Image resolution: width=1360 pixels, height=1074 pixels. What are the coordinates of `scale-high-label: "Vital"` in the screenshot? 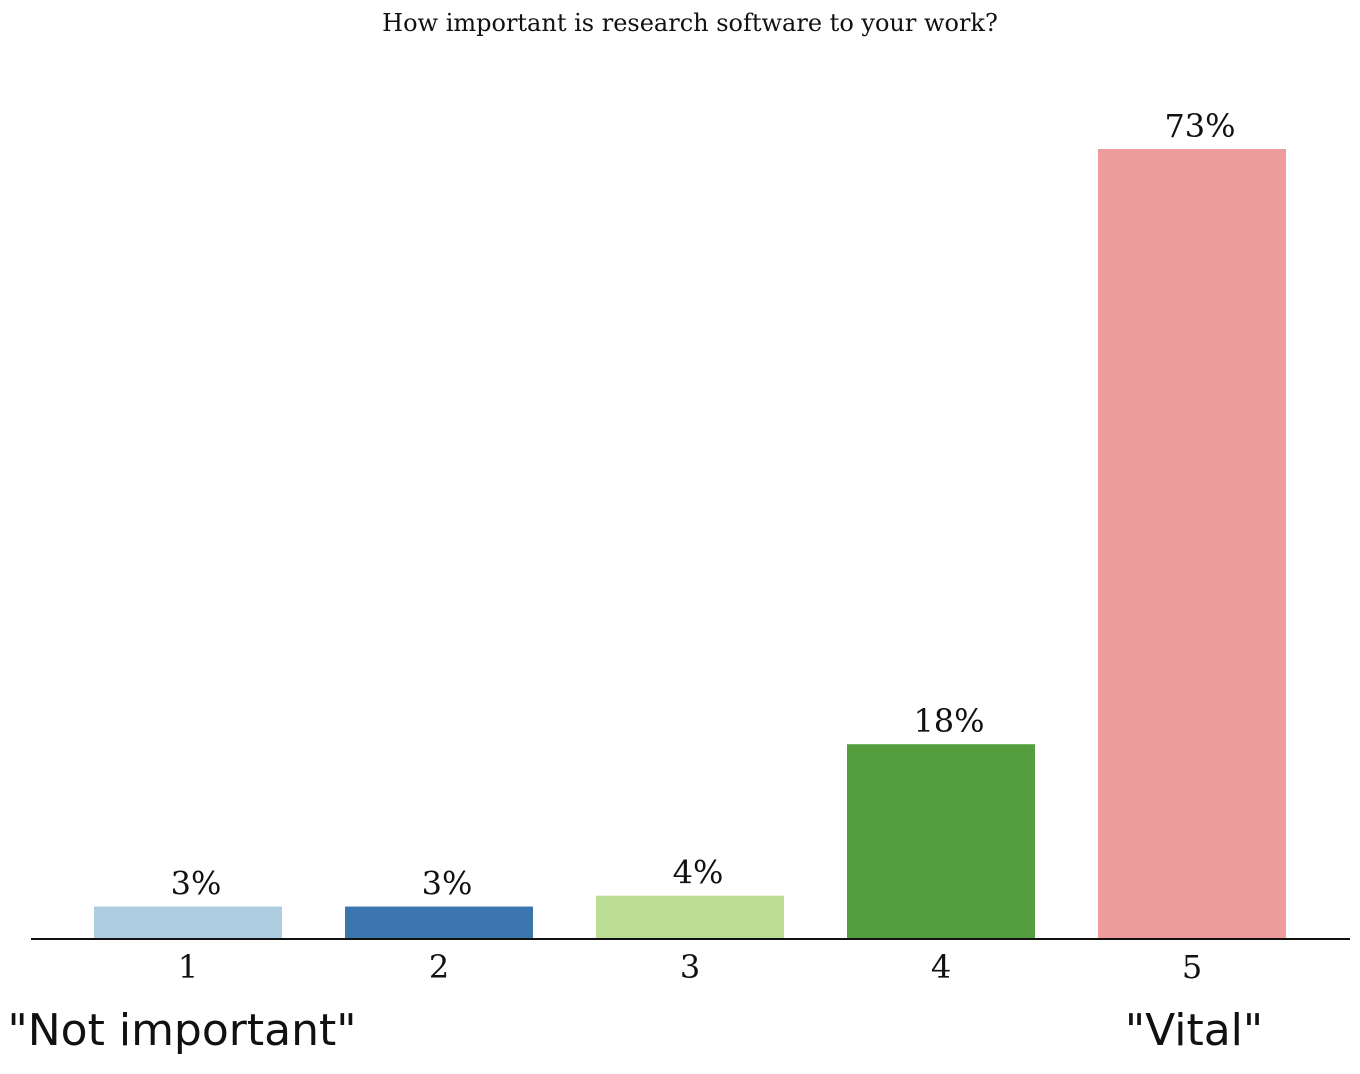 It's located at (1194, 1030).